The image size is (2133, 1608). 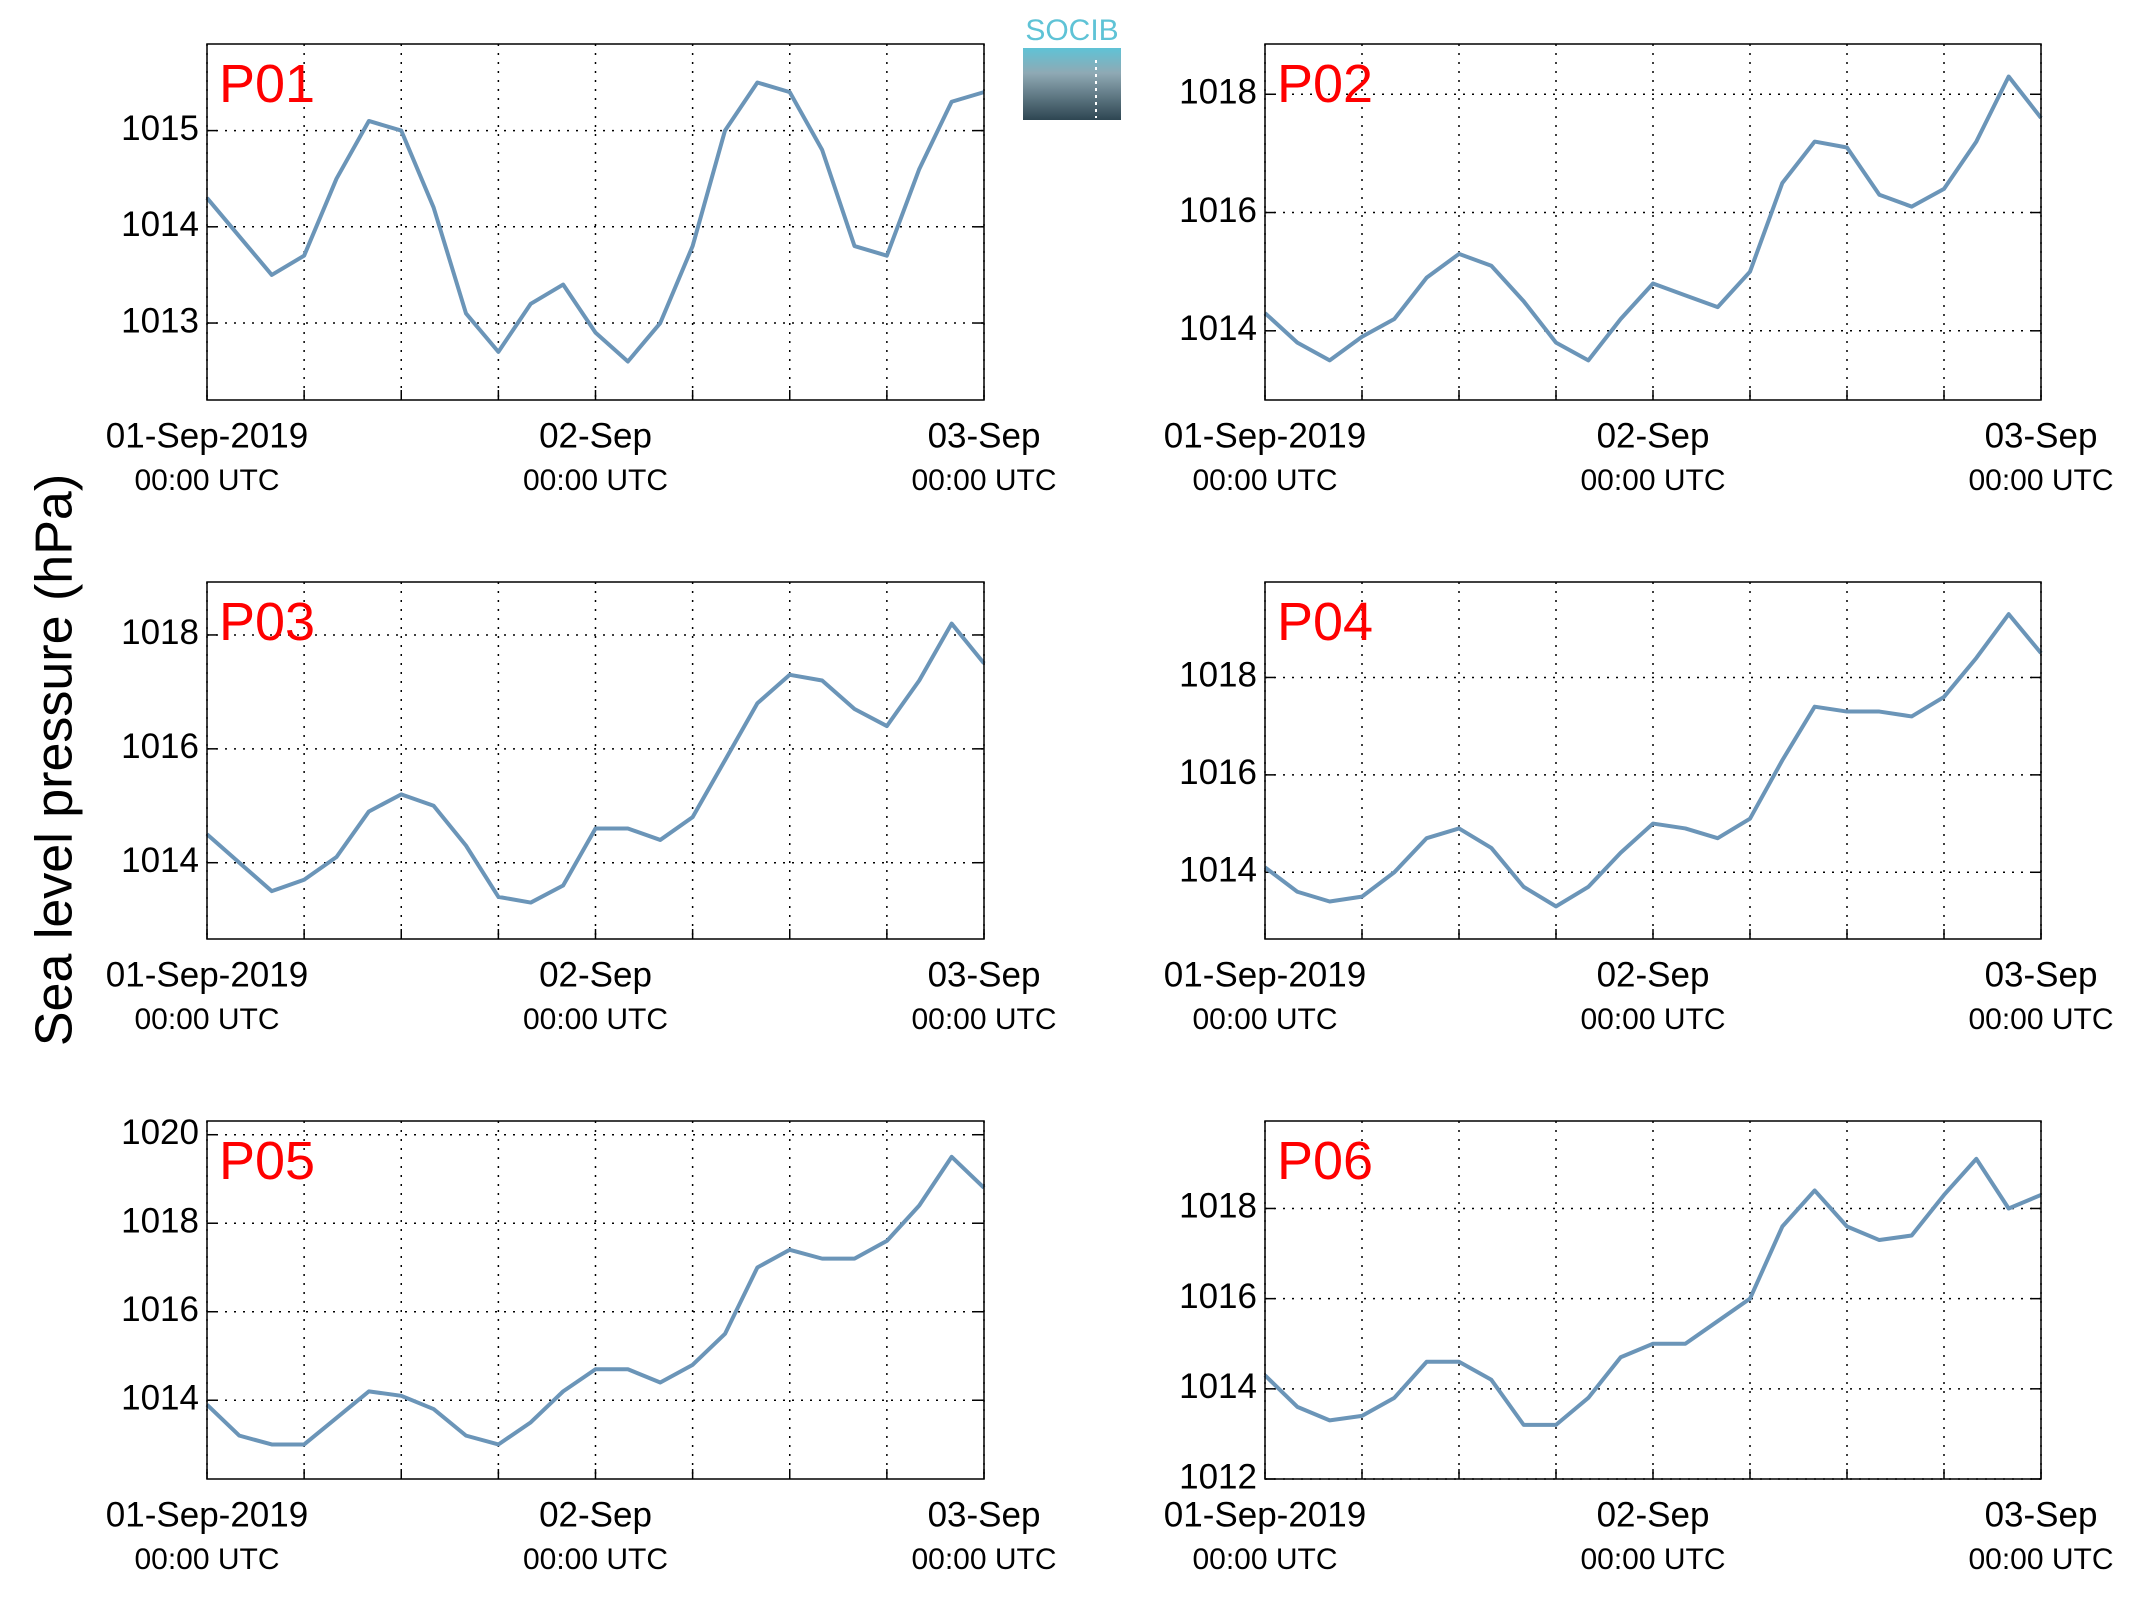 What do you see at coordinates (1325, 84) in the screenshot?
I see `panel-title: P02` at bounding box center [1325, 84].